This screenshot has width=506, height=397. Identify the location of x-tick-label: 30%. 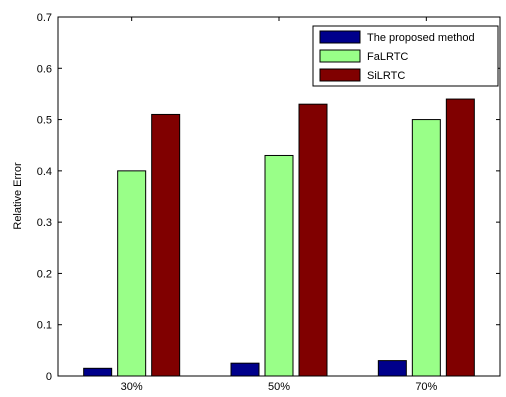
(132, 386).